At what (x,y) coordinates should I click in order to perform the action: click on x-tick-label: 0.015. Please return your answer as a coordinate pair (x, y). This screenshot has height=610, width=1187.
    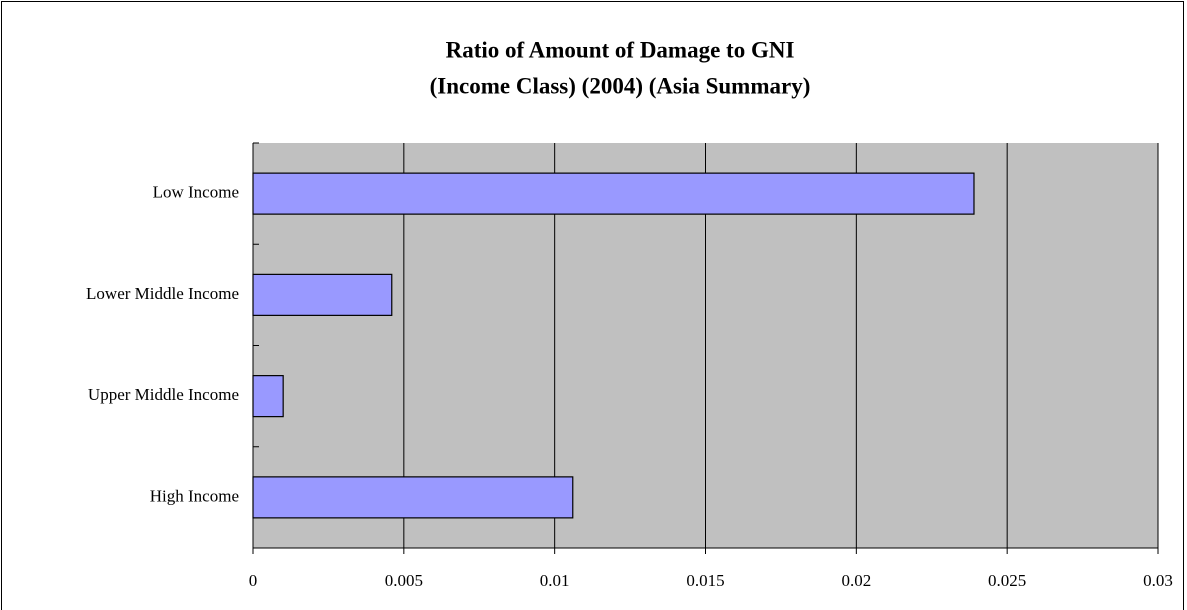
    Looking at the image, I should click on (705, 580).